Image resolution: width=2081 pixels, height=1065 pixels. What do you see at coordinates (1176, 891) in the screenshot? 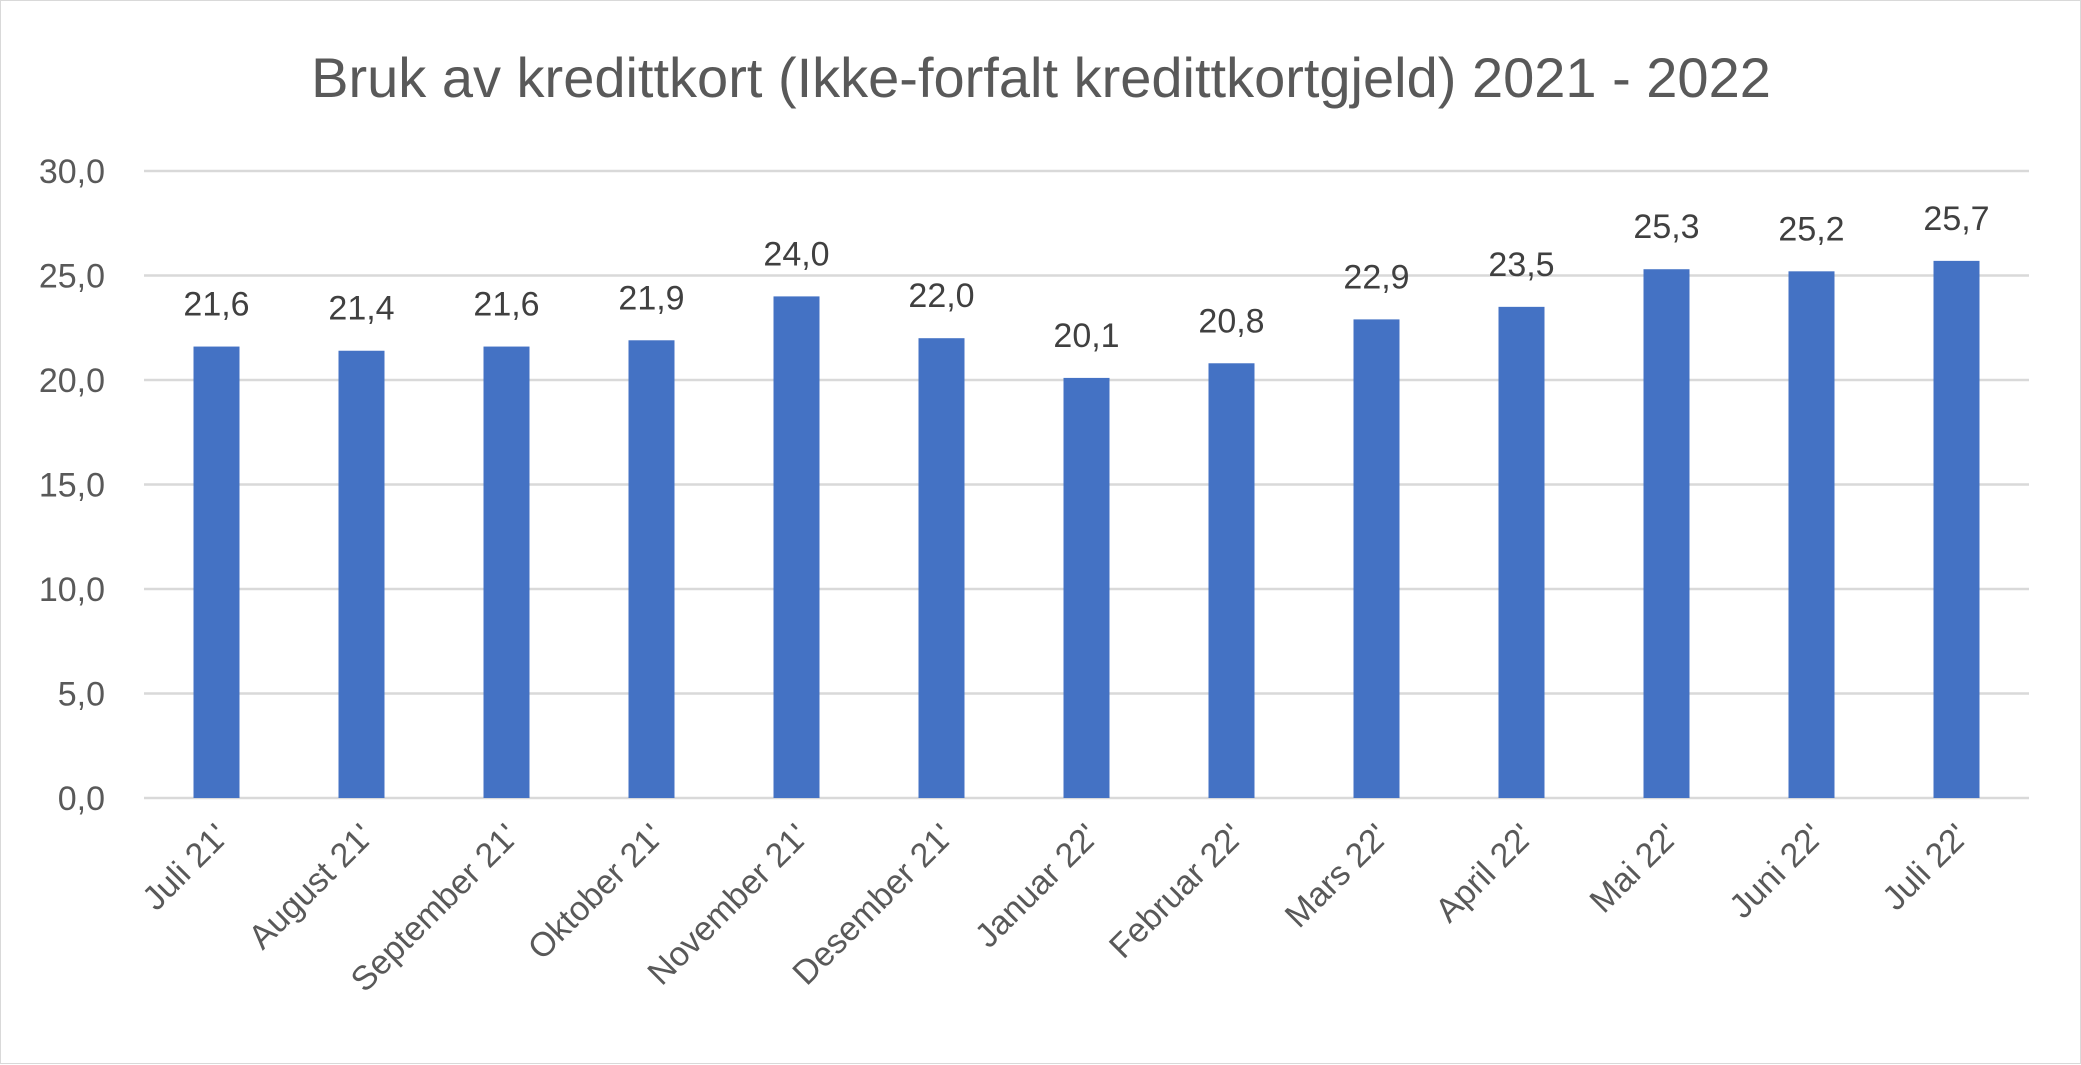
I see `x-tick-label: Februar 22'` at bounding box center [1176, 891].